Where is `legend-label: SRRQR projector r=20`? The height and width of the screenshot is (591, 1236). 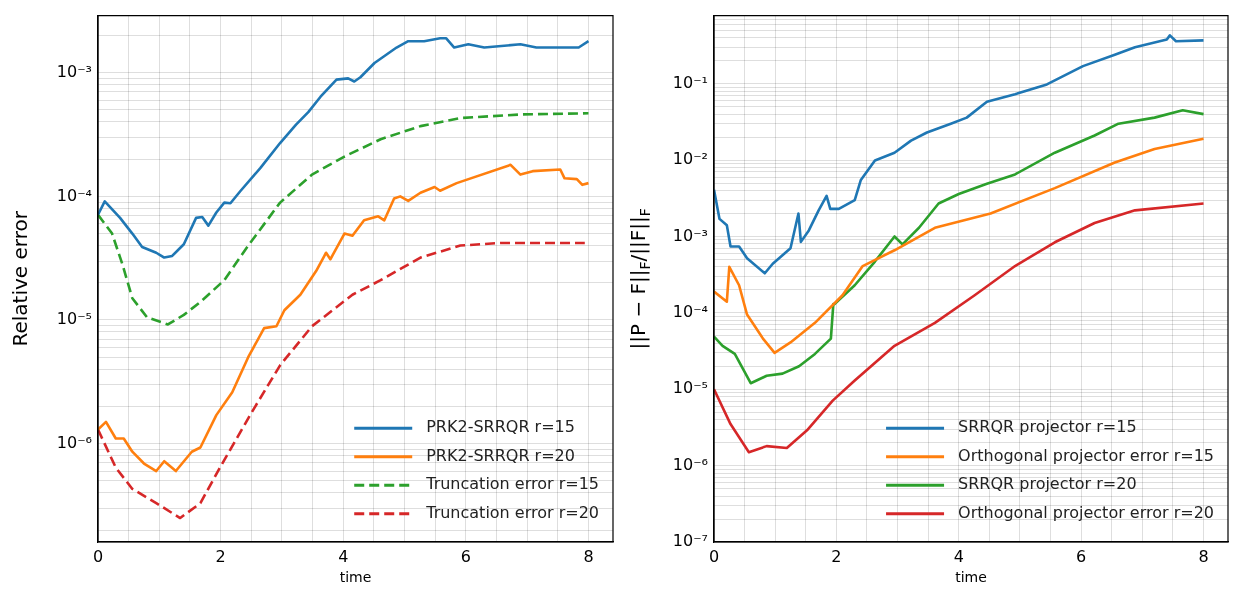
legend-label: SRRQR projector r=20 is located at coordinates (1047, 484).